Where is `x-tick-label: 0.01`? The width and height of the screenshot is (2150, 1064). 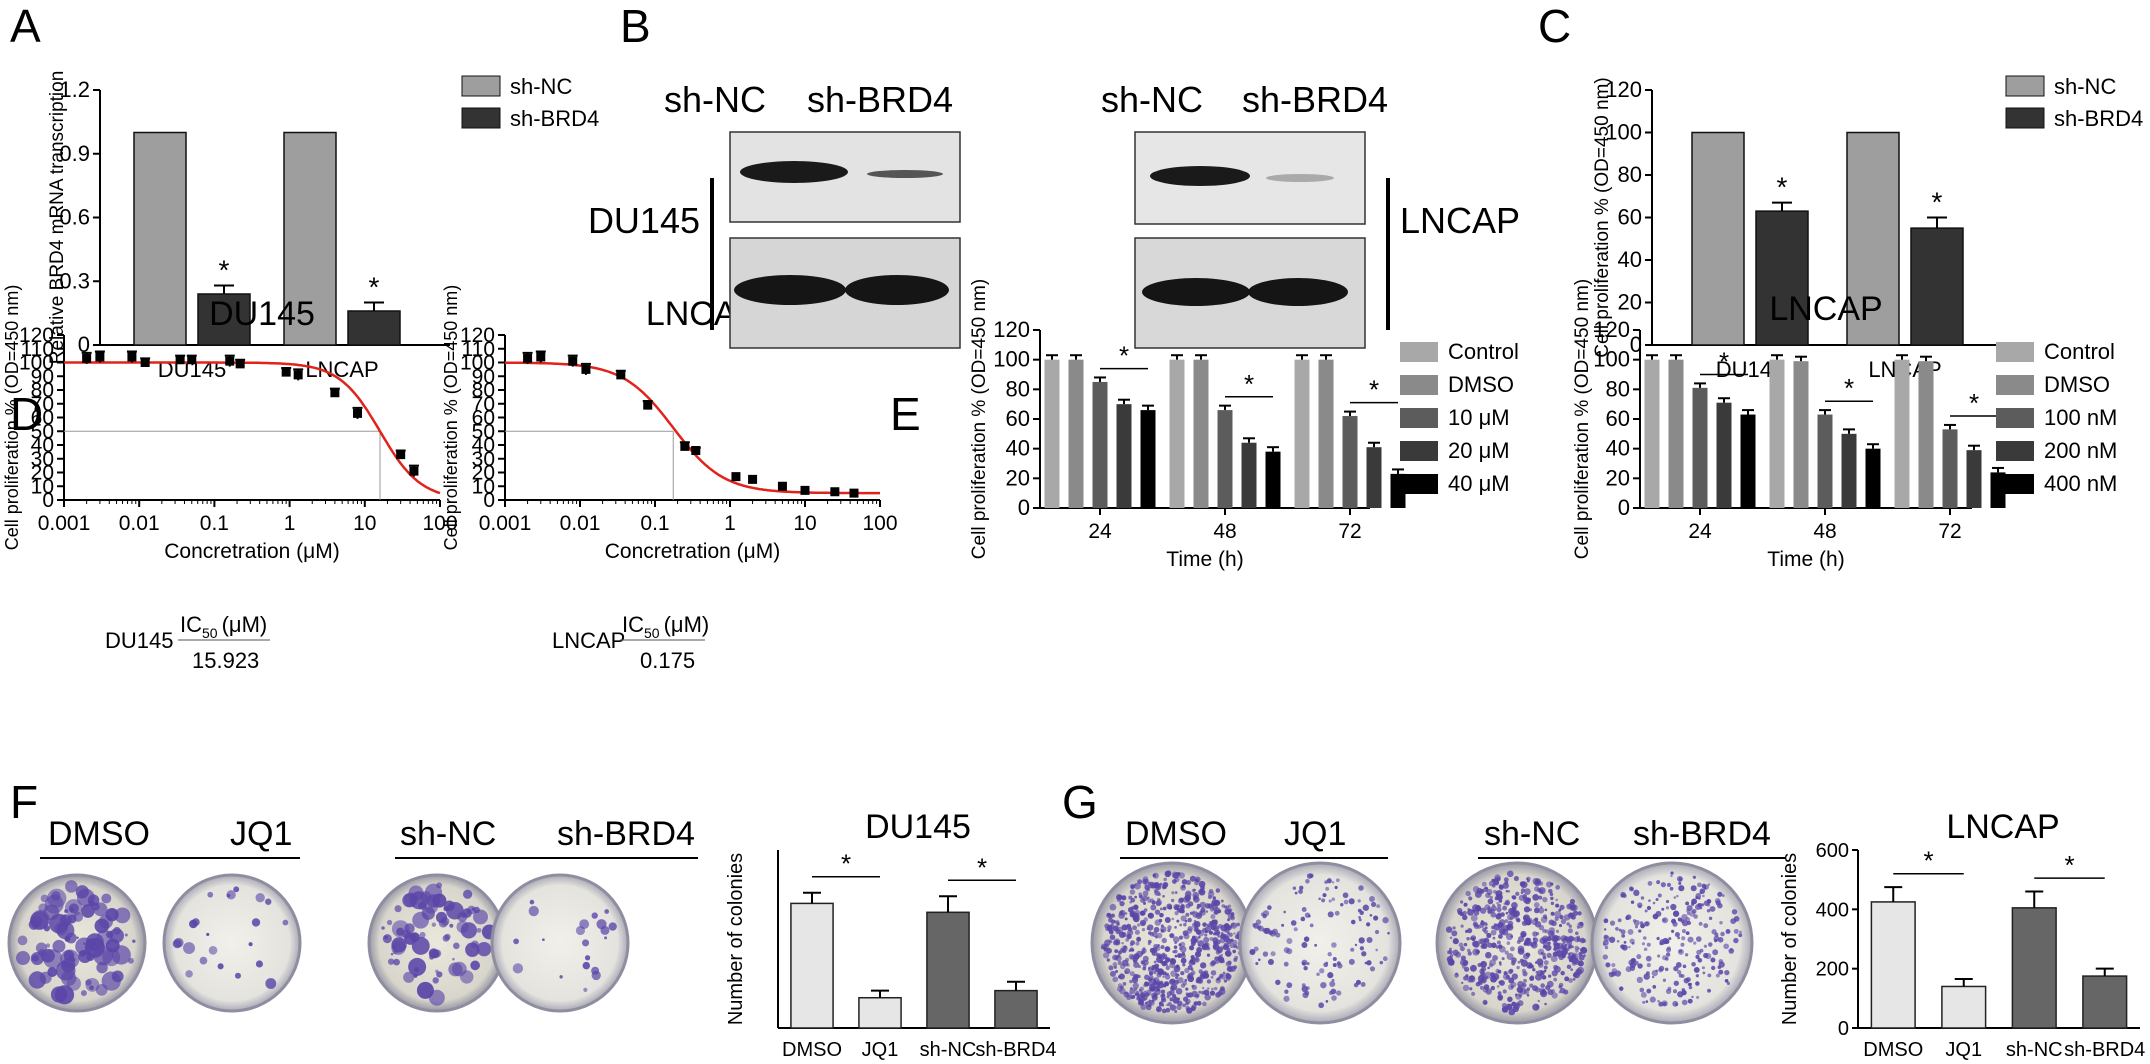 x-tick-label: 0.01 is located at coordinates (139, 523).